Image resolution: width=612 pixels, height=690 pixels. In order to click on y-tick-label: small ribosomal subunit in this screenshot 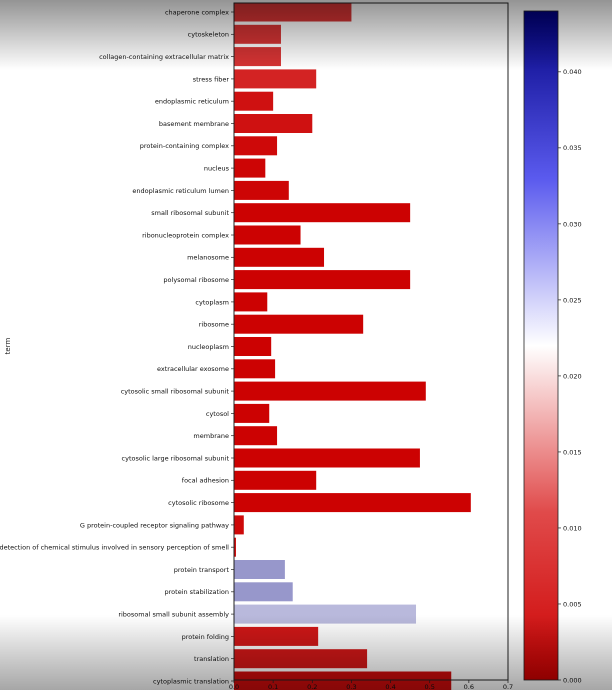, I will do `click(190, 213)`.